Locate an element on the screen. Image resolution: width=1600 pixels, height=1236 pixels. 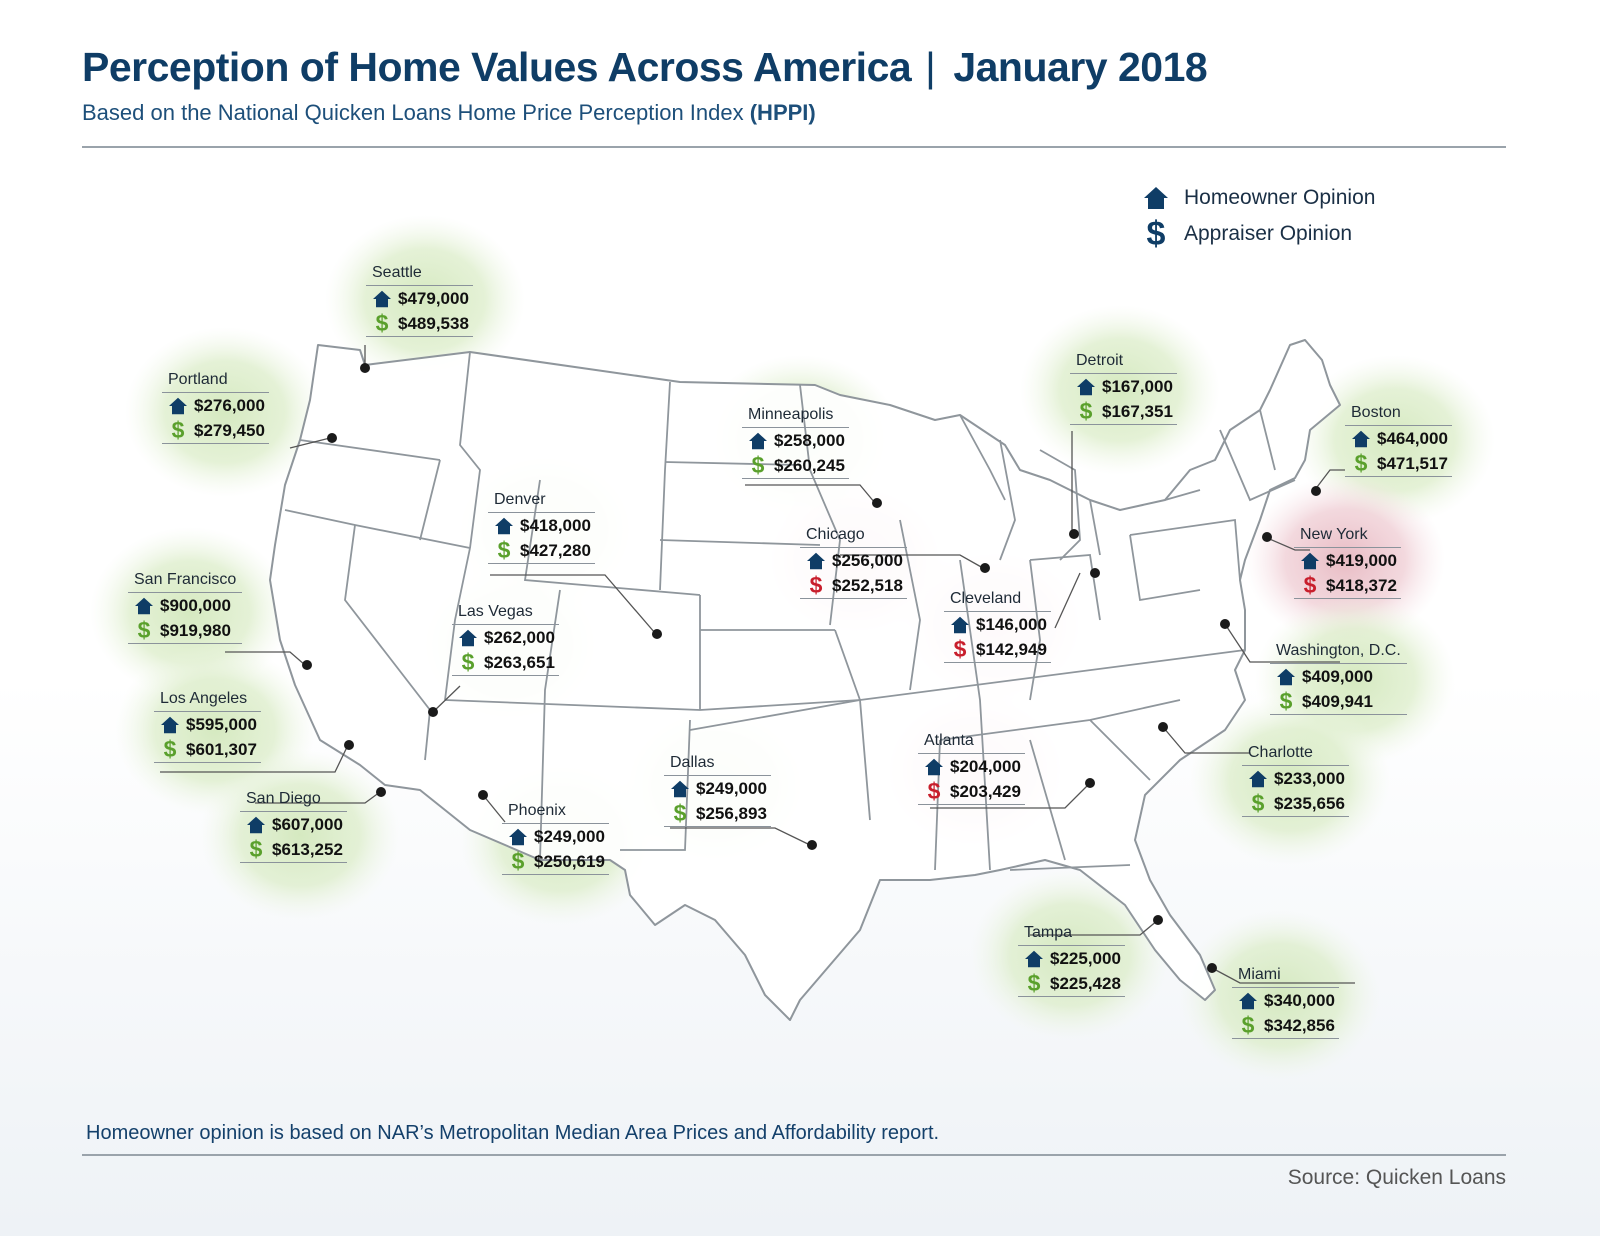
appraiser-value: $256,893 is located at coordinates (731, 813).